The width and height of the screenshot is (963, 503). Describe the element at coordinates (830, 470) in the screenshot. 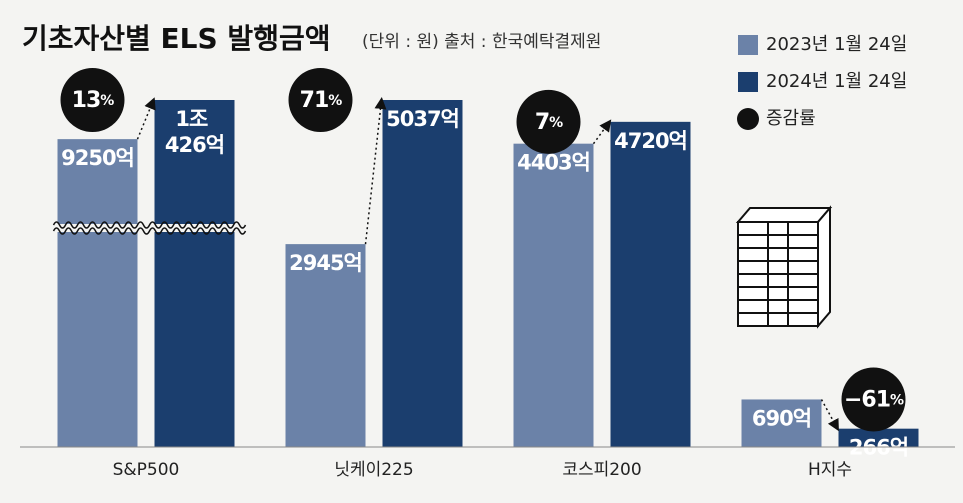

I see `x-tick-label: H지수` at that location.